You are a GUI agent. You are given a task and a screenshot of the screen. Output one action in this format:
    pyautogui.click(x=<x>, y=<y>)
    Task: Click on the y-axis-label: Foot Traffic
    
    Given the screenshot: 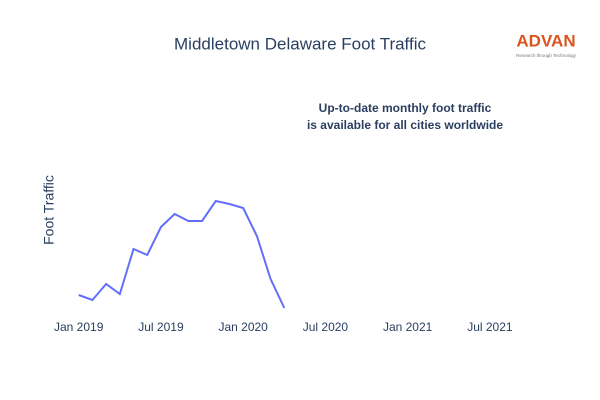 What is the action you would take?
    pyautogui.click(x=49, y=210)
    